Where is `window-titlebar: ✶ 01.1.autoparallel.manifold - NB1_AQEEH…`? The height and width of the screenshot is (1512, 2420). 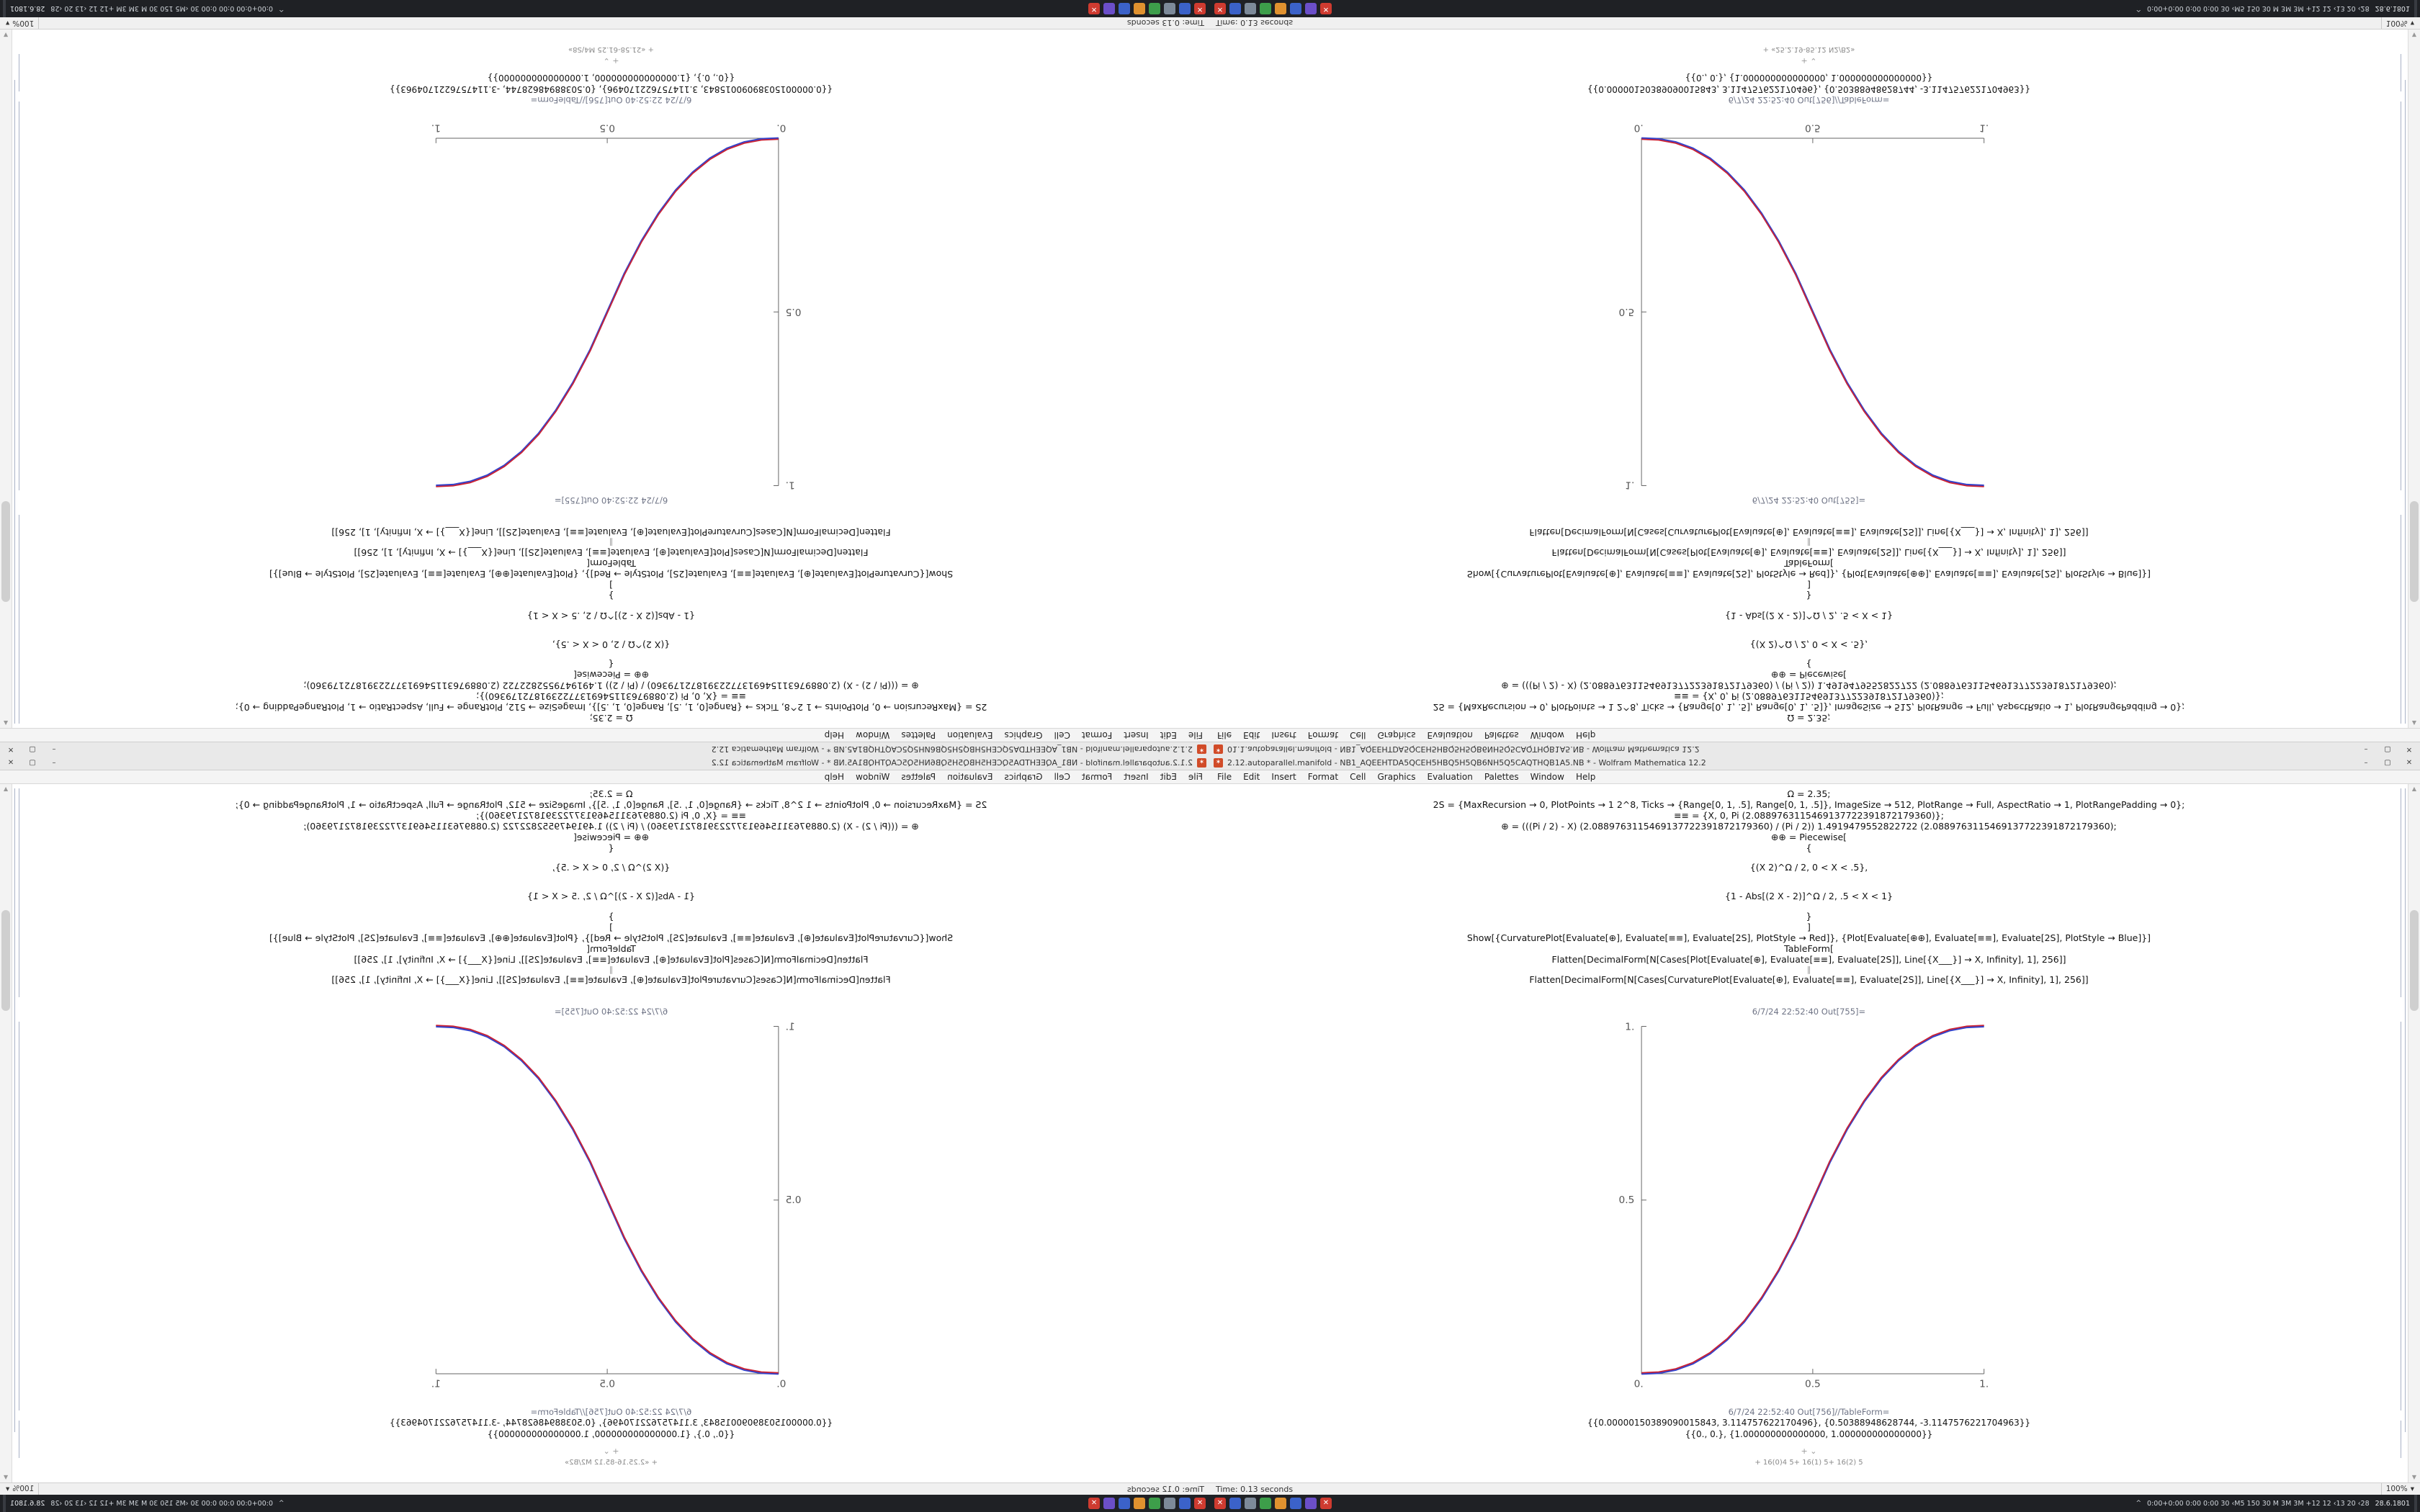
window-titlebar: ✶ 01.1.autoparallel.manifold - NB1_AQEEH… is located at coordinates (1815, 749).